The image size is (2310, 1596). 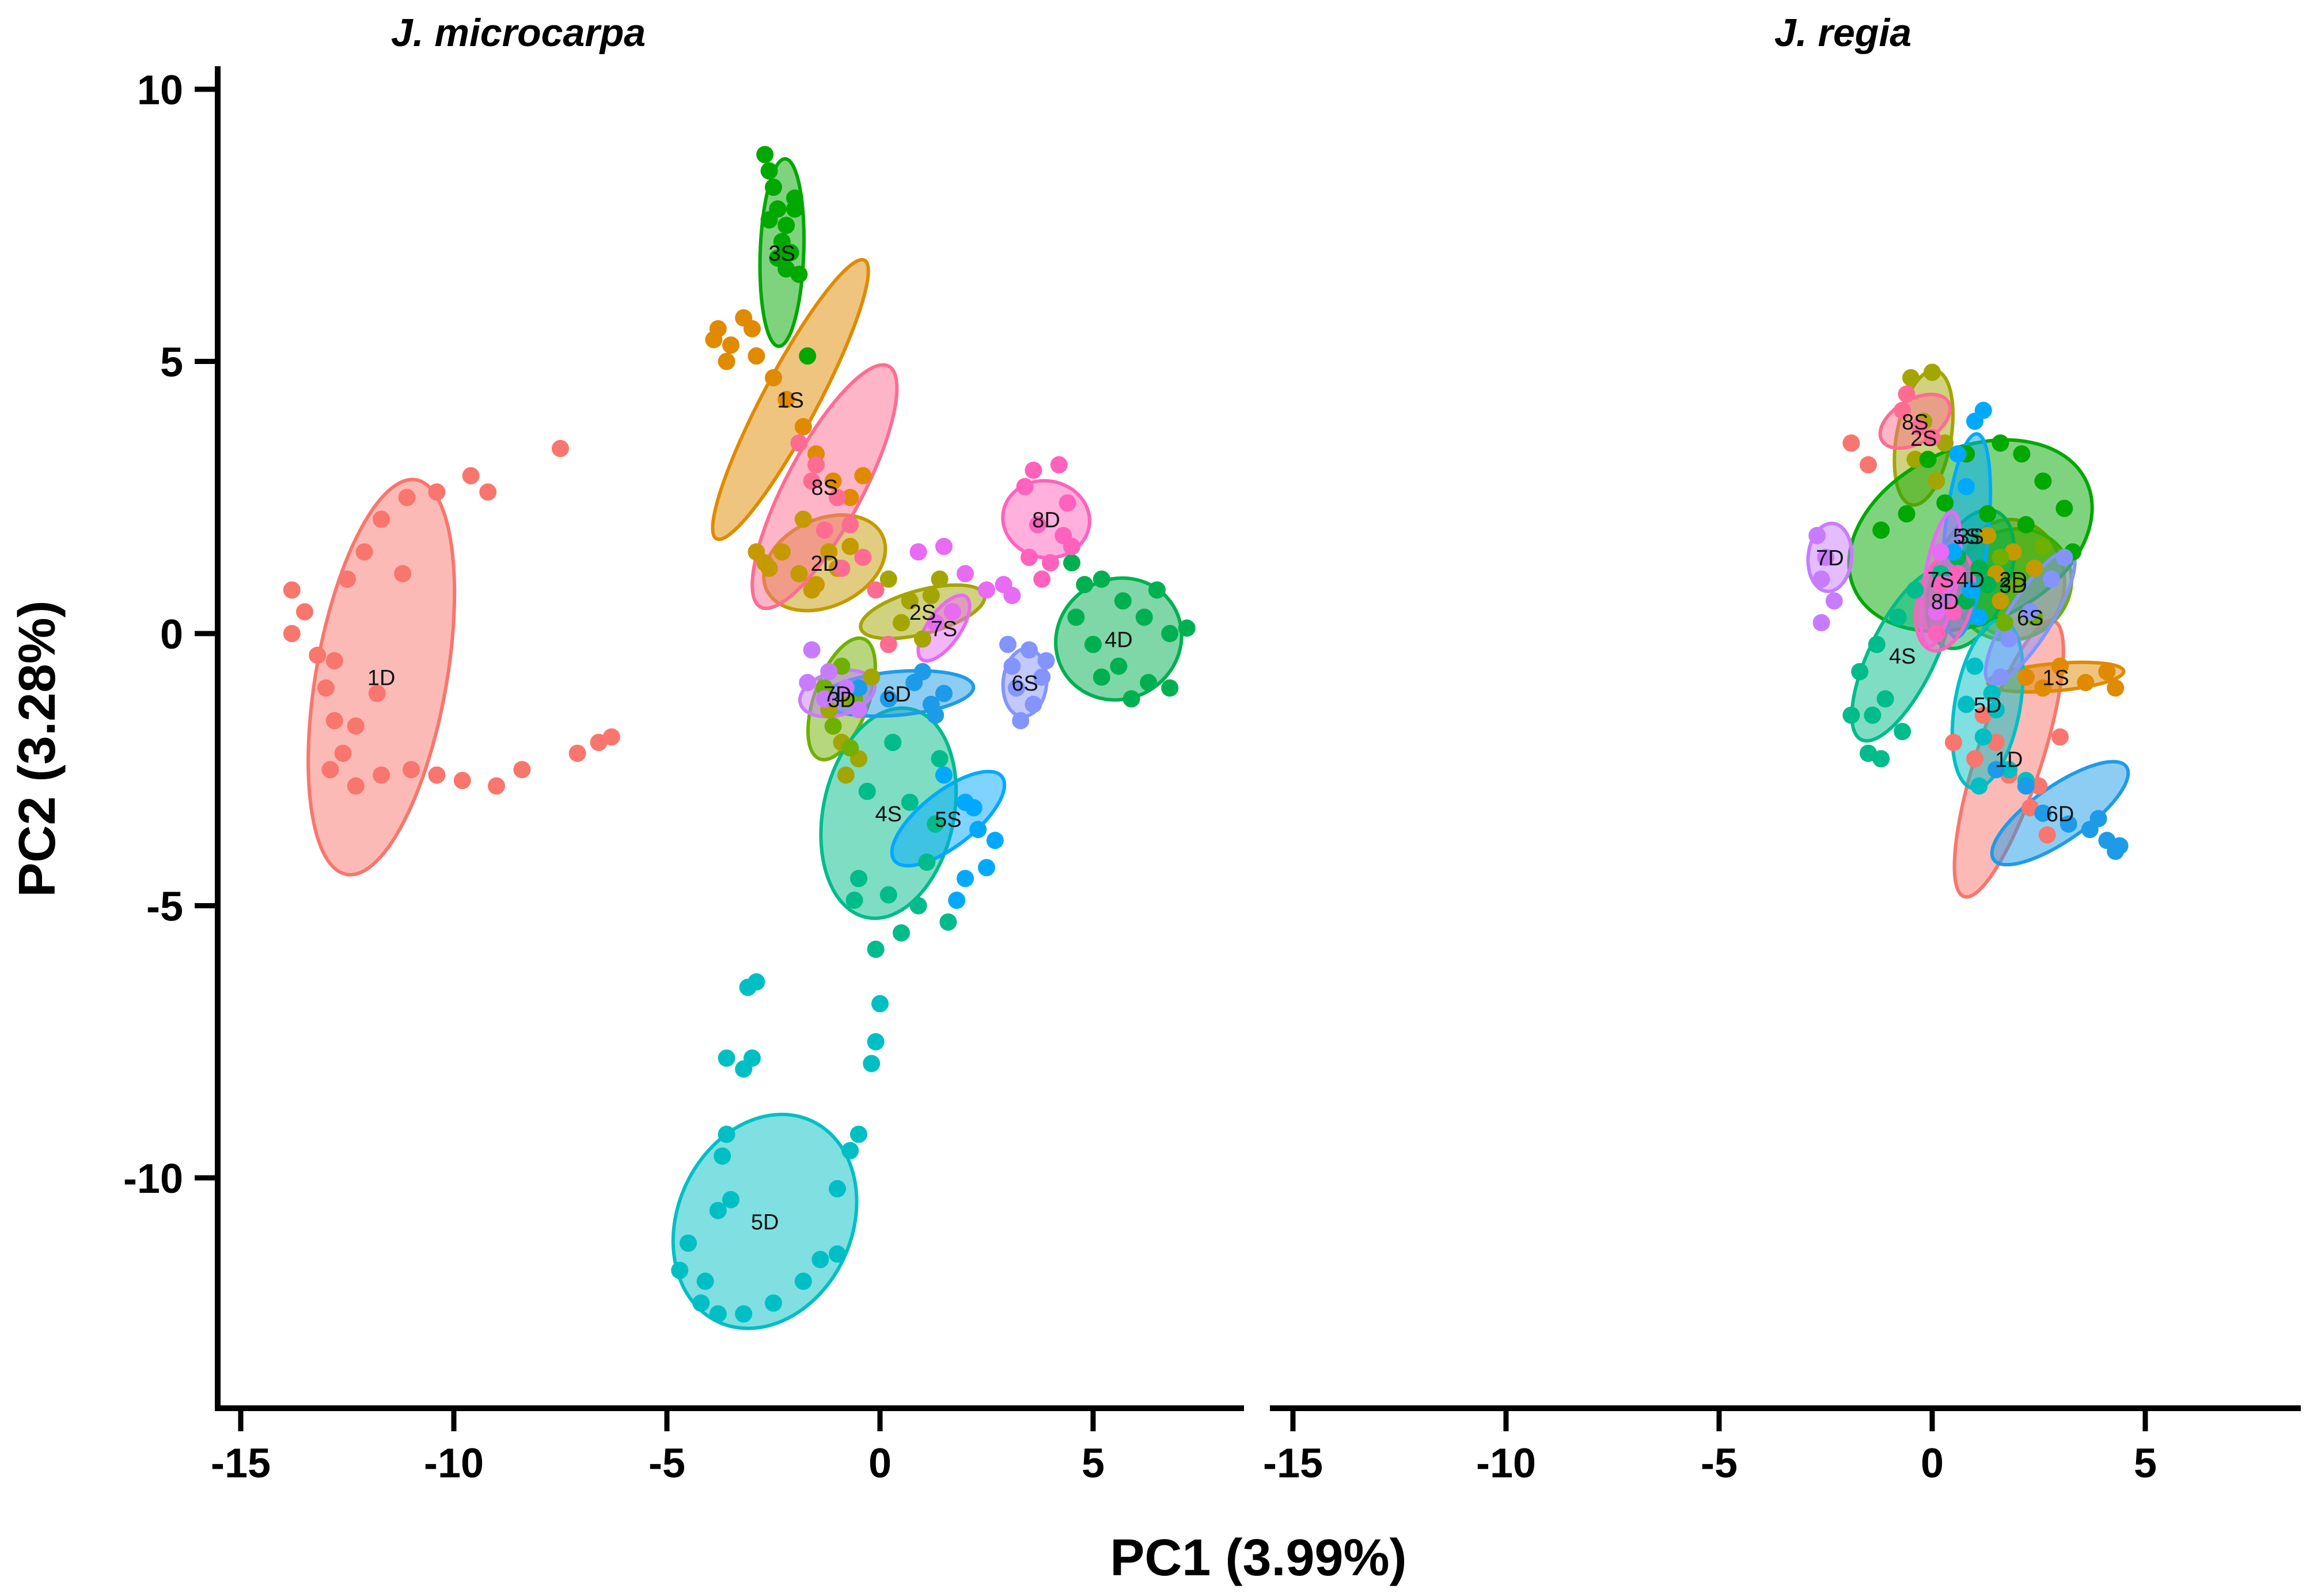 What do you see at coordinates (2013, 586) in the screenshot?
I see `cluster-label-3D: 3D` at bounding box center [2013, 586].